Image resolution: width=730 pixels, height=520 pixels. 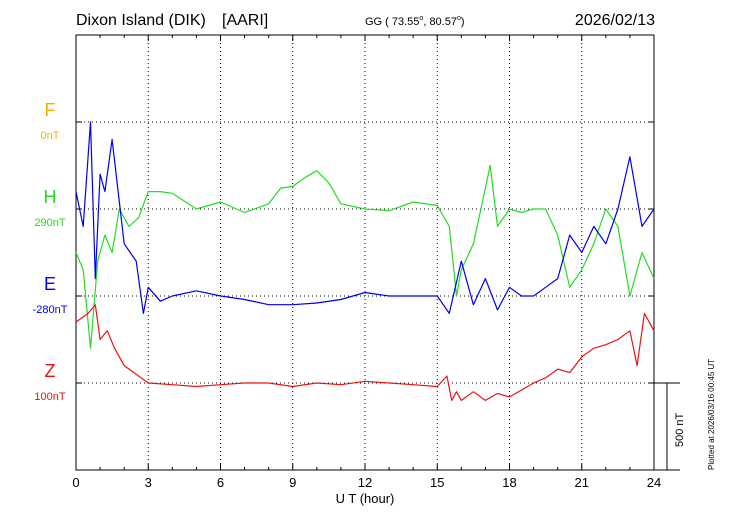 I want to click on institute-label: [AARI], so click(x=245, y=20).